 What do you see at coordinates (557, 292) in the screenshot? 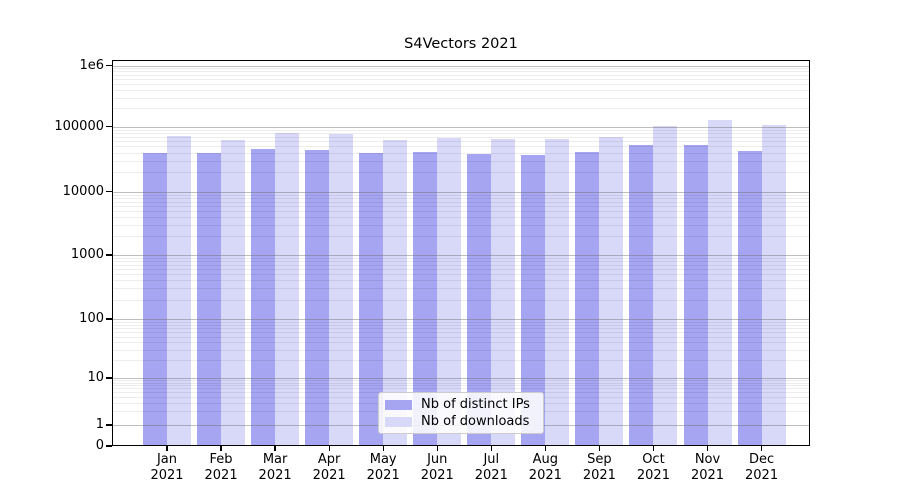
I see `bar-downloads-aug` at bounding box center [557, 292].